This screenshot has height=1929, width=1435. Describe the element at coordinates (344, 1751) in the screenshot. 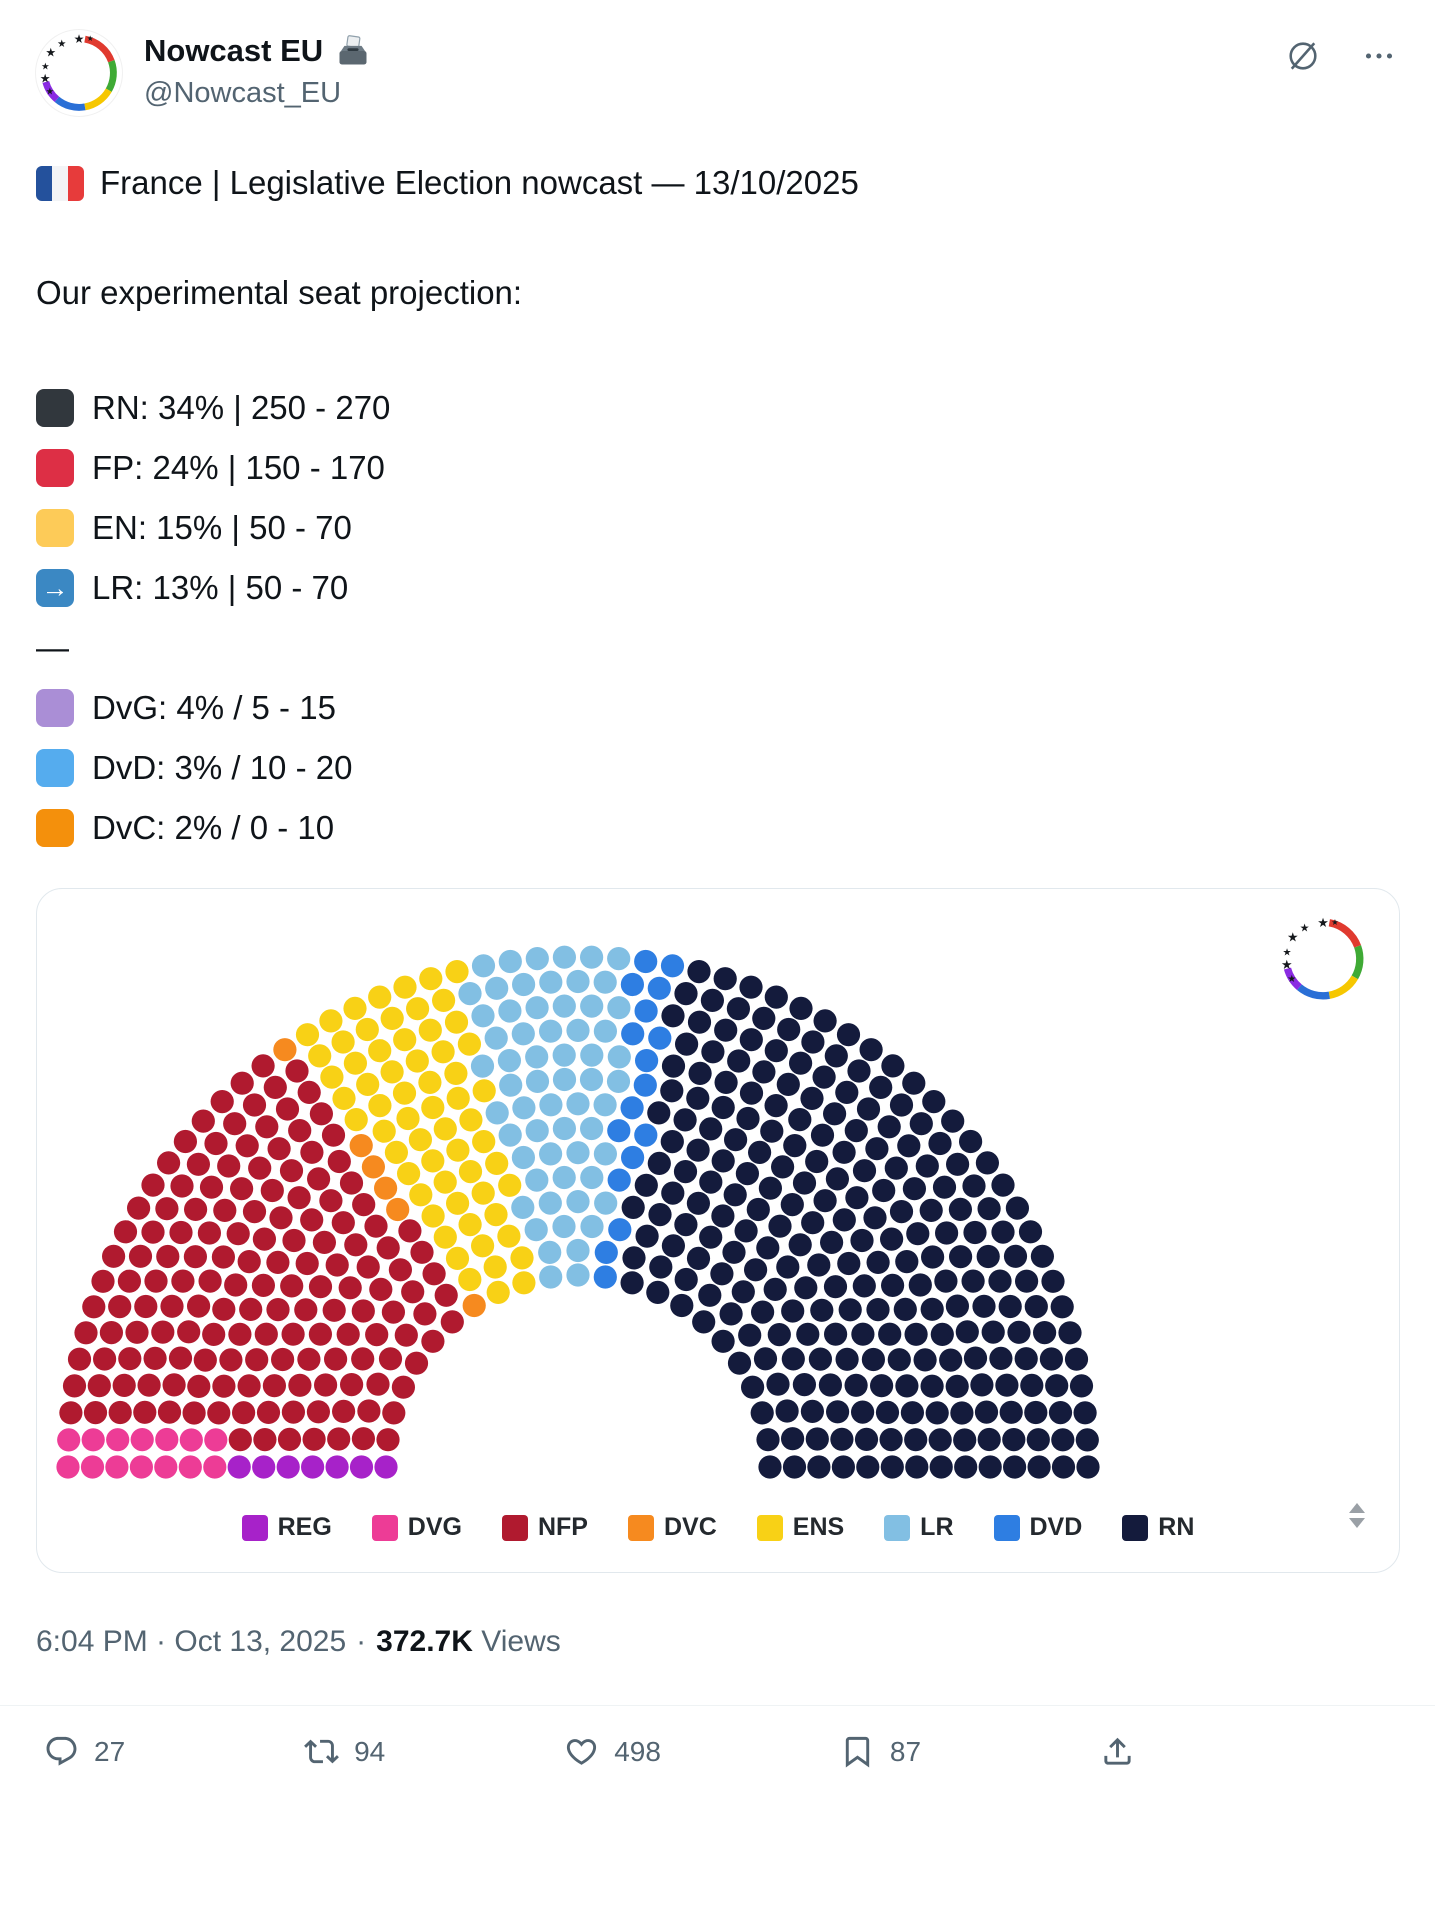

I see `repost-button: 94` at that location.